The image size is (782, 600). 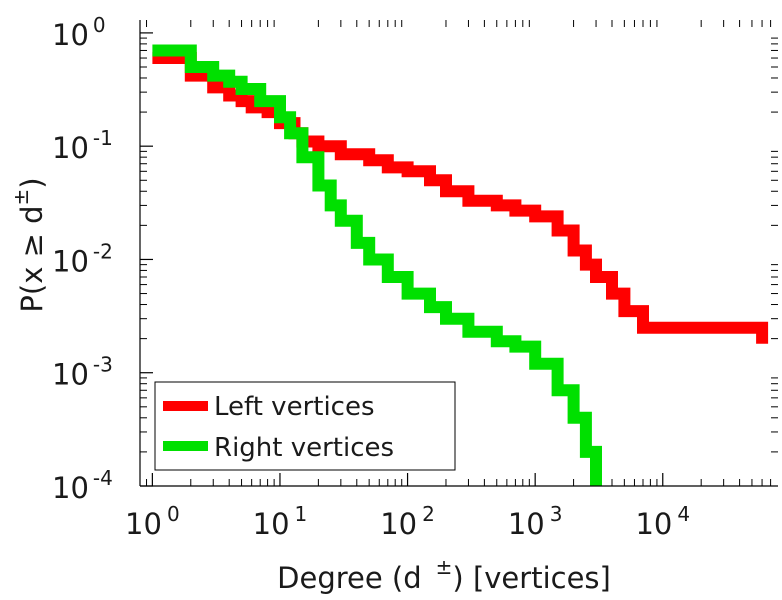 I want to click on x-tick-label: 10 3, so click(x=535, y=521).